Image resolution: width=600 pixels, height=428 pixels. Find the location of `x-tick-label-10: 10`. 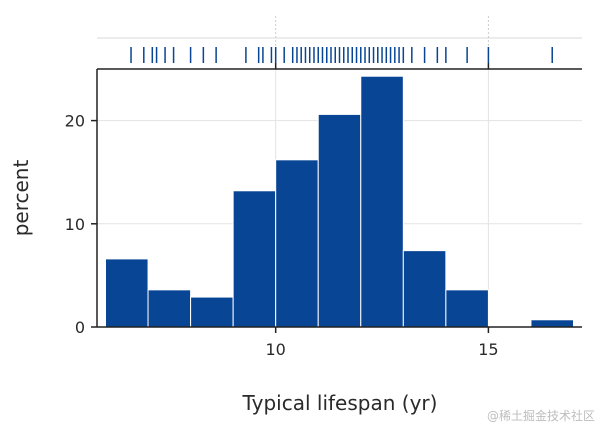

x-tick-label-10: 10 is located at coordinates (276, 349).